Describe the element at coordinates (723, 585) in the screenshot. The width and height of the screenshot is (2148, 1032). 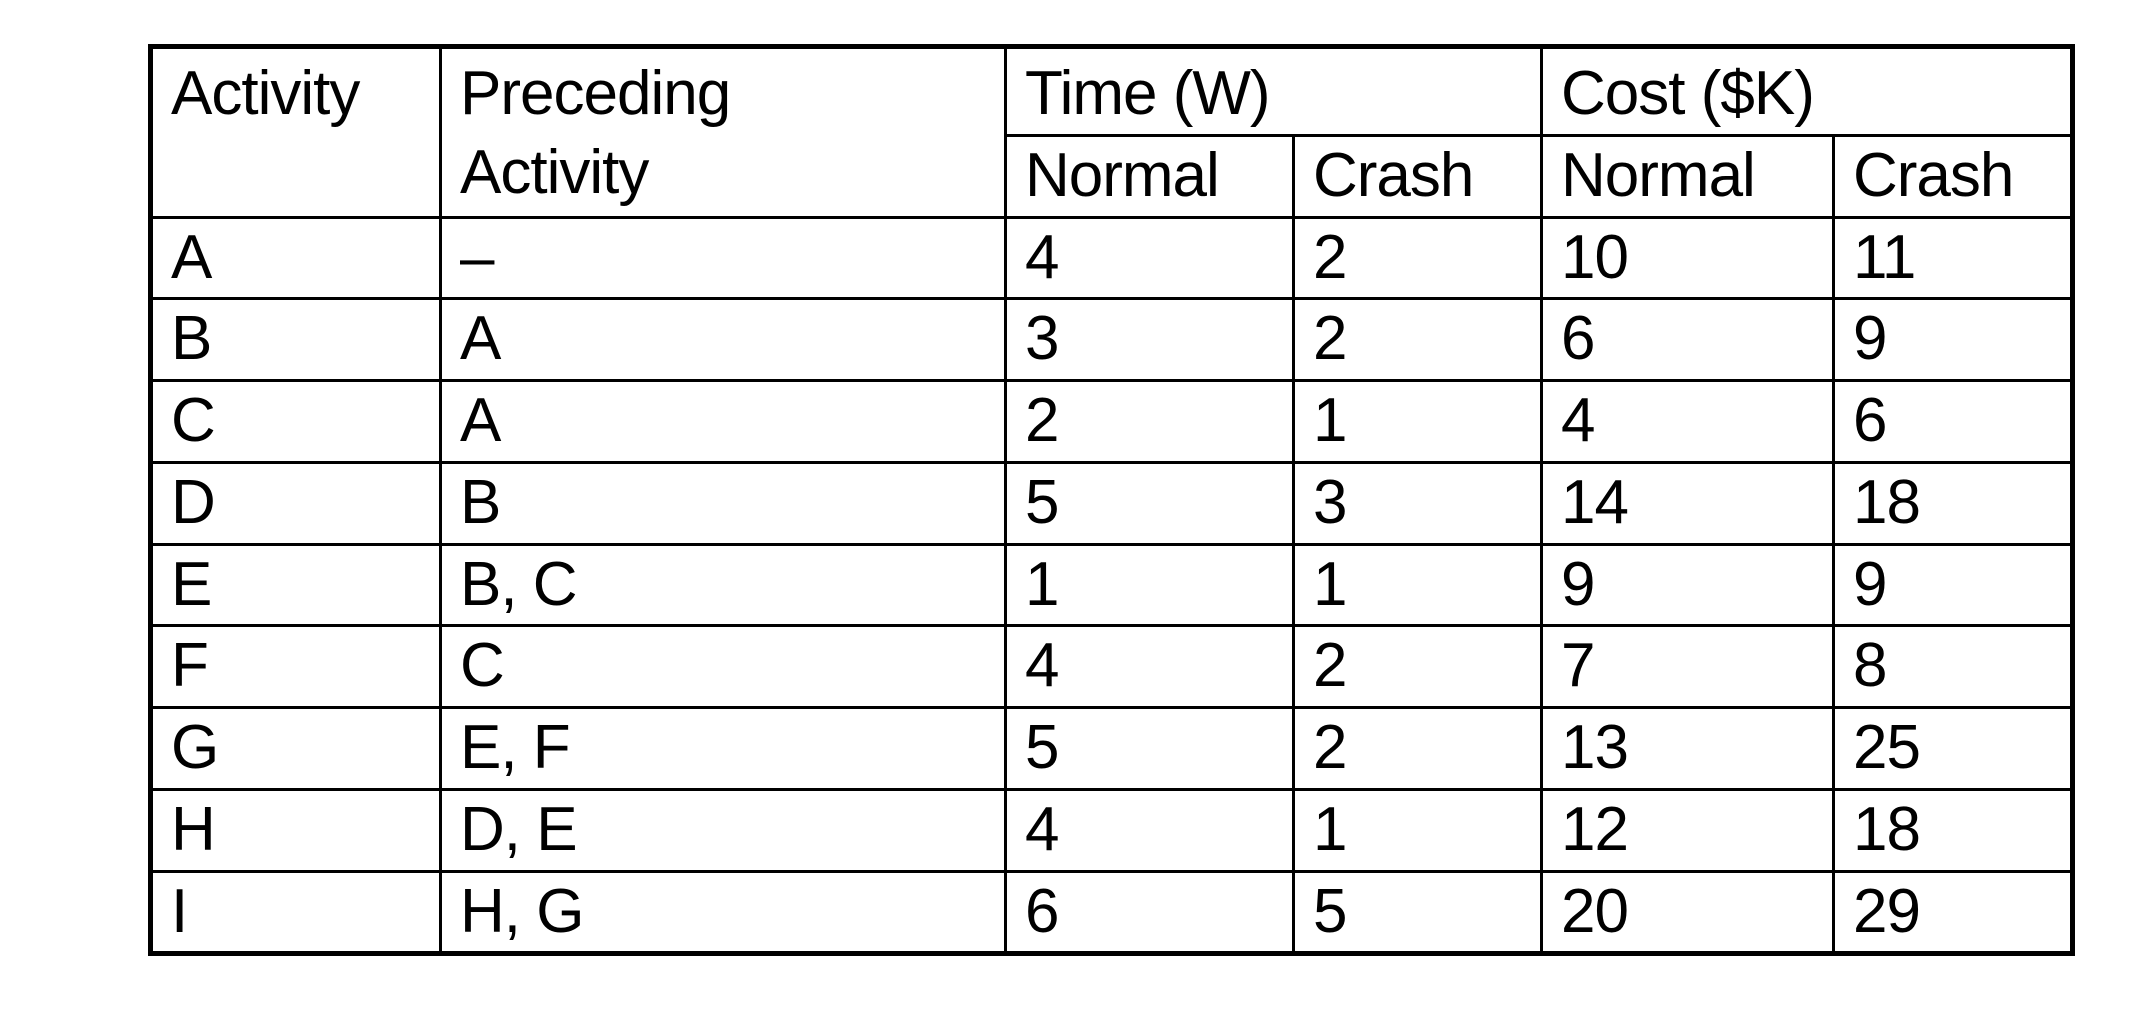
I see `preceding-cell: B, C` at that location.